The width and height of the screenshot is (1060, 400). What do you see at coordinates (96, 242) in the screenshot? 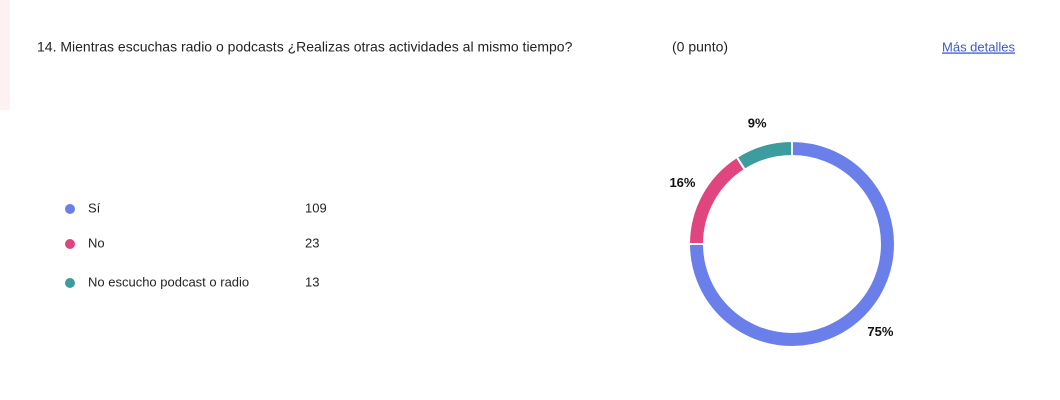
I see `legend-label: No` at bounding box center [96, 242].